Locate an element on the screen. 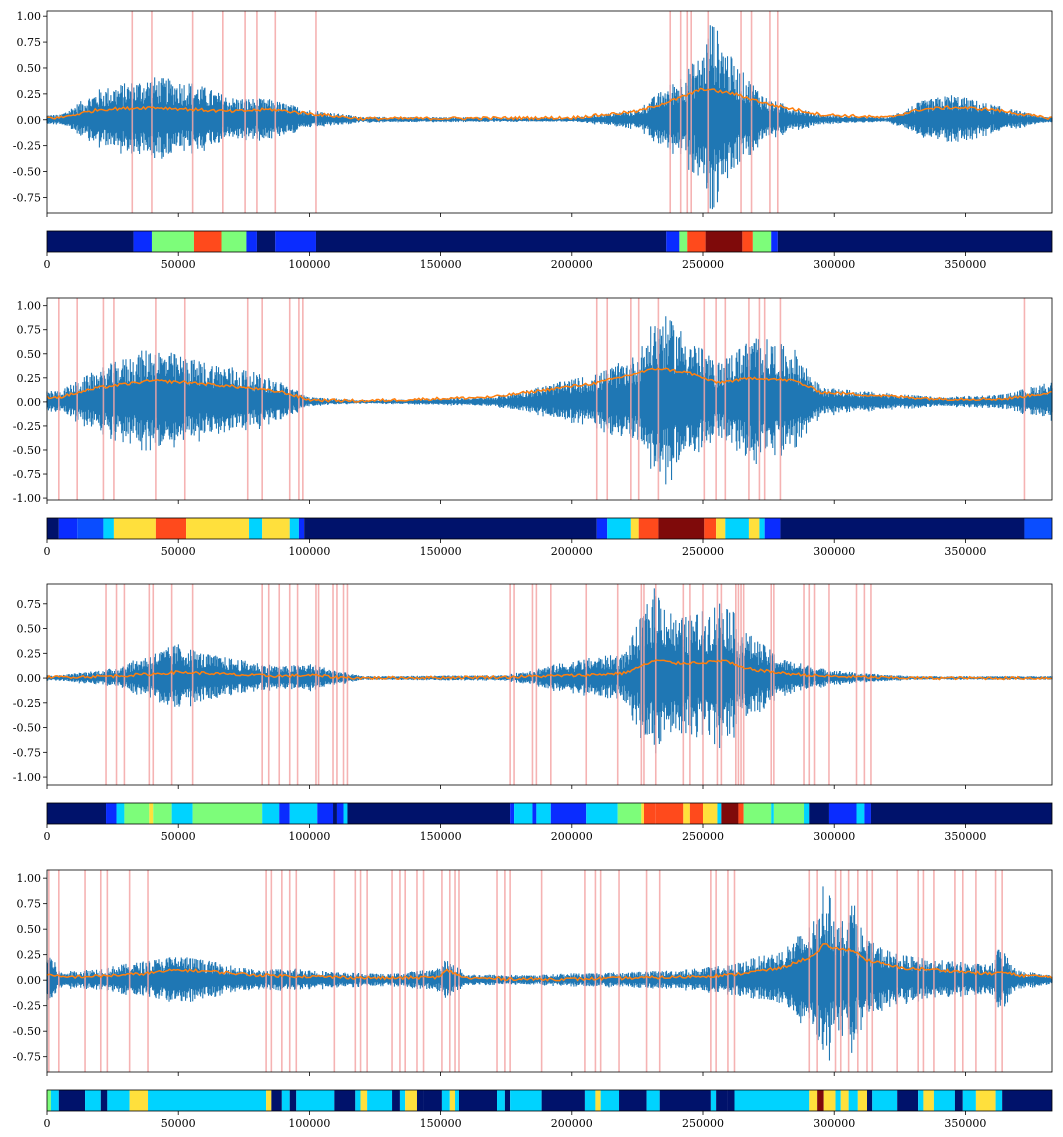 The image size is (1063, 1137). x-tick-label: 100000 is located at coordinates (309, 551).